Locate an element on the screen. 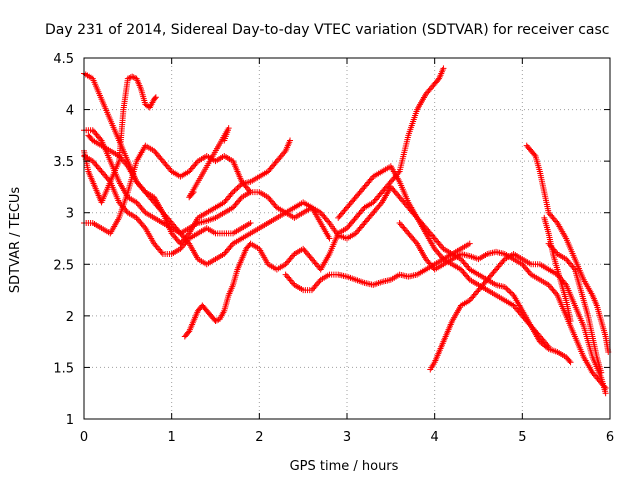 This screenshot has width=640, height=480. y-tick-label: 3.5 is located at coordinates (63, 162).